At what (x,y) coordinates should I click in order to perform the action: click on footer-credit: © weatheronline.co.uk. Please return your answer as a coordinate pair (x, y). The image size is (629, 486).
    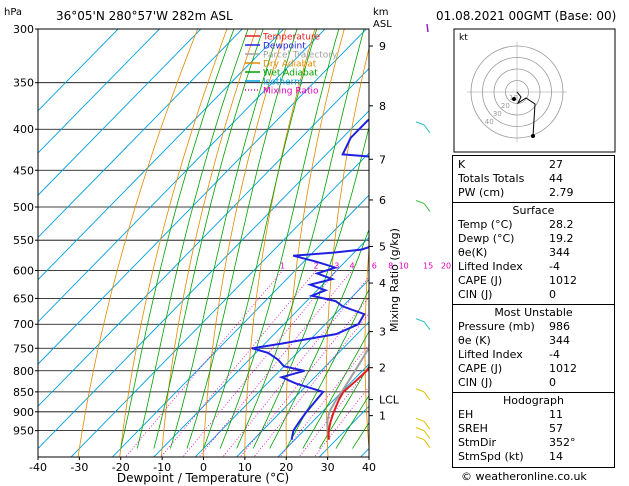
    Looking at the image, I should click on (524, 476).